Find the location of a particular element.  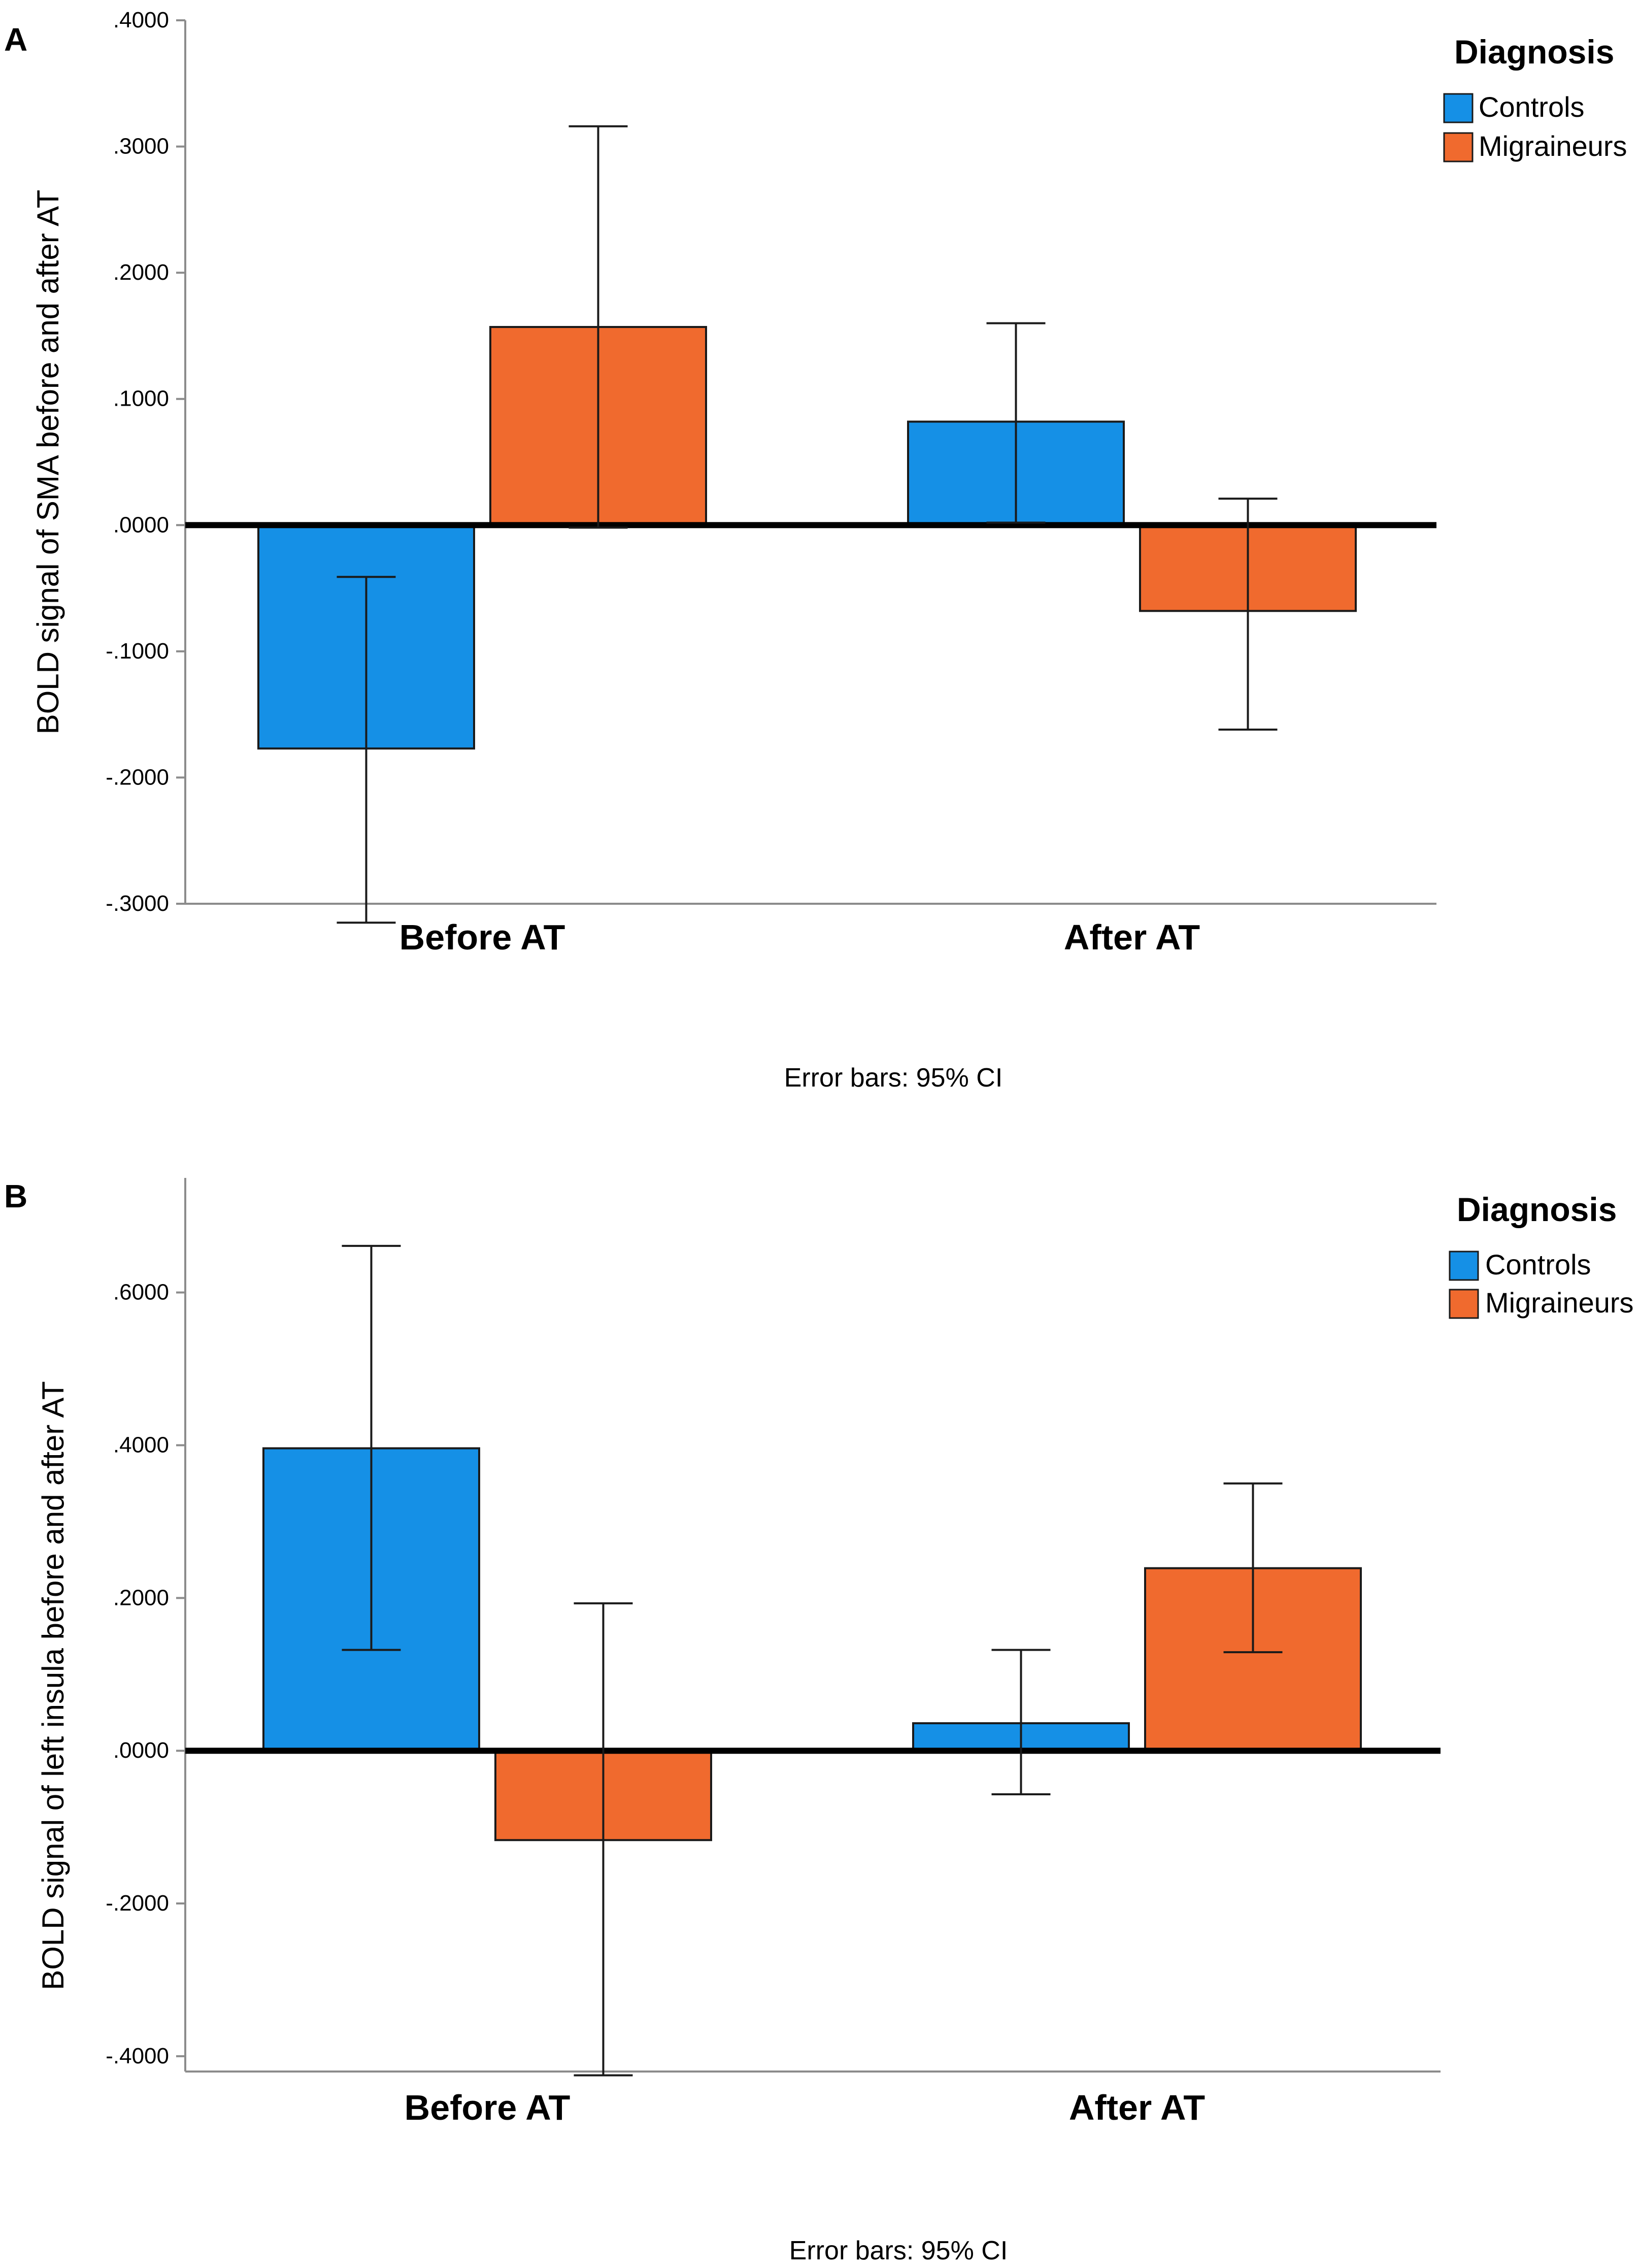

y-tick-label: .3000 is located at coordinates (141, 146).